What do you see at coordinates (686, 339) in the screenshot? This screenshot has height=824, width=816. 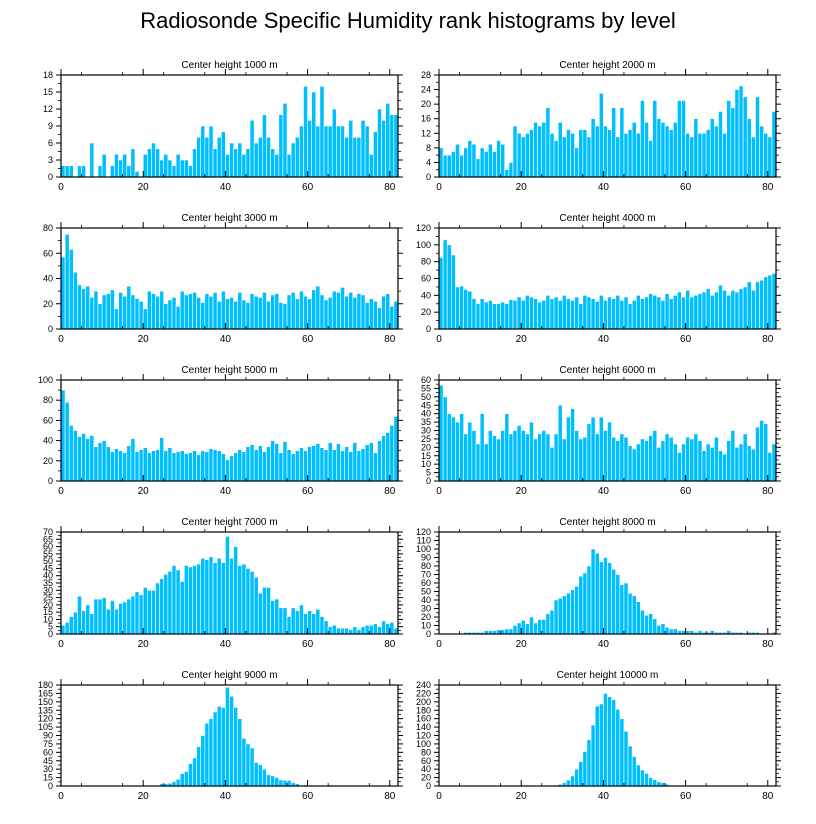 I see `x-tick-label: 60` at bounding box center [686, 339].